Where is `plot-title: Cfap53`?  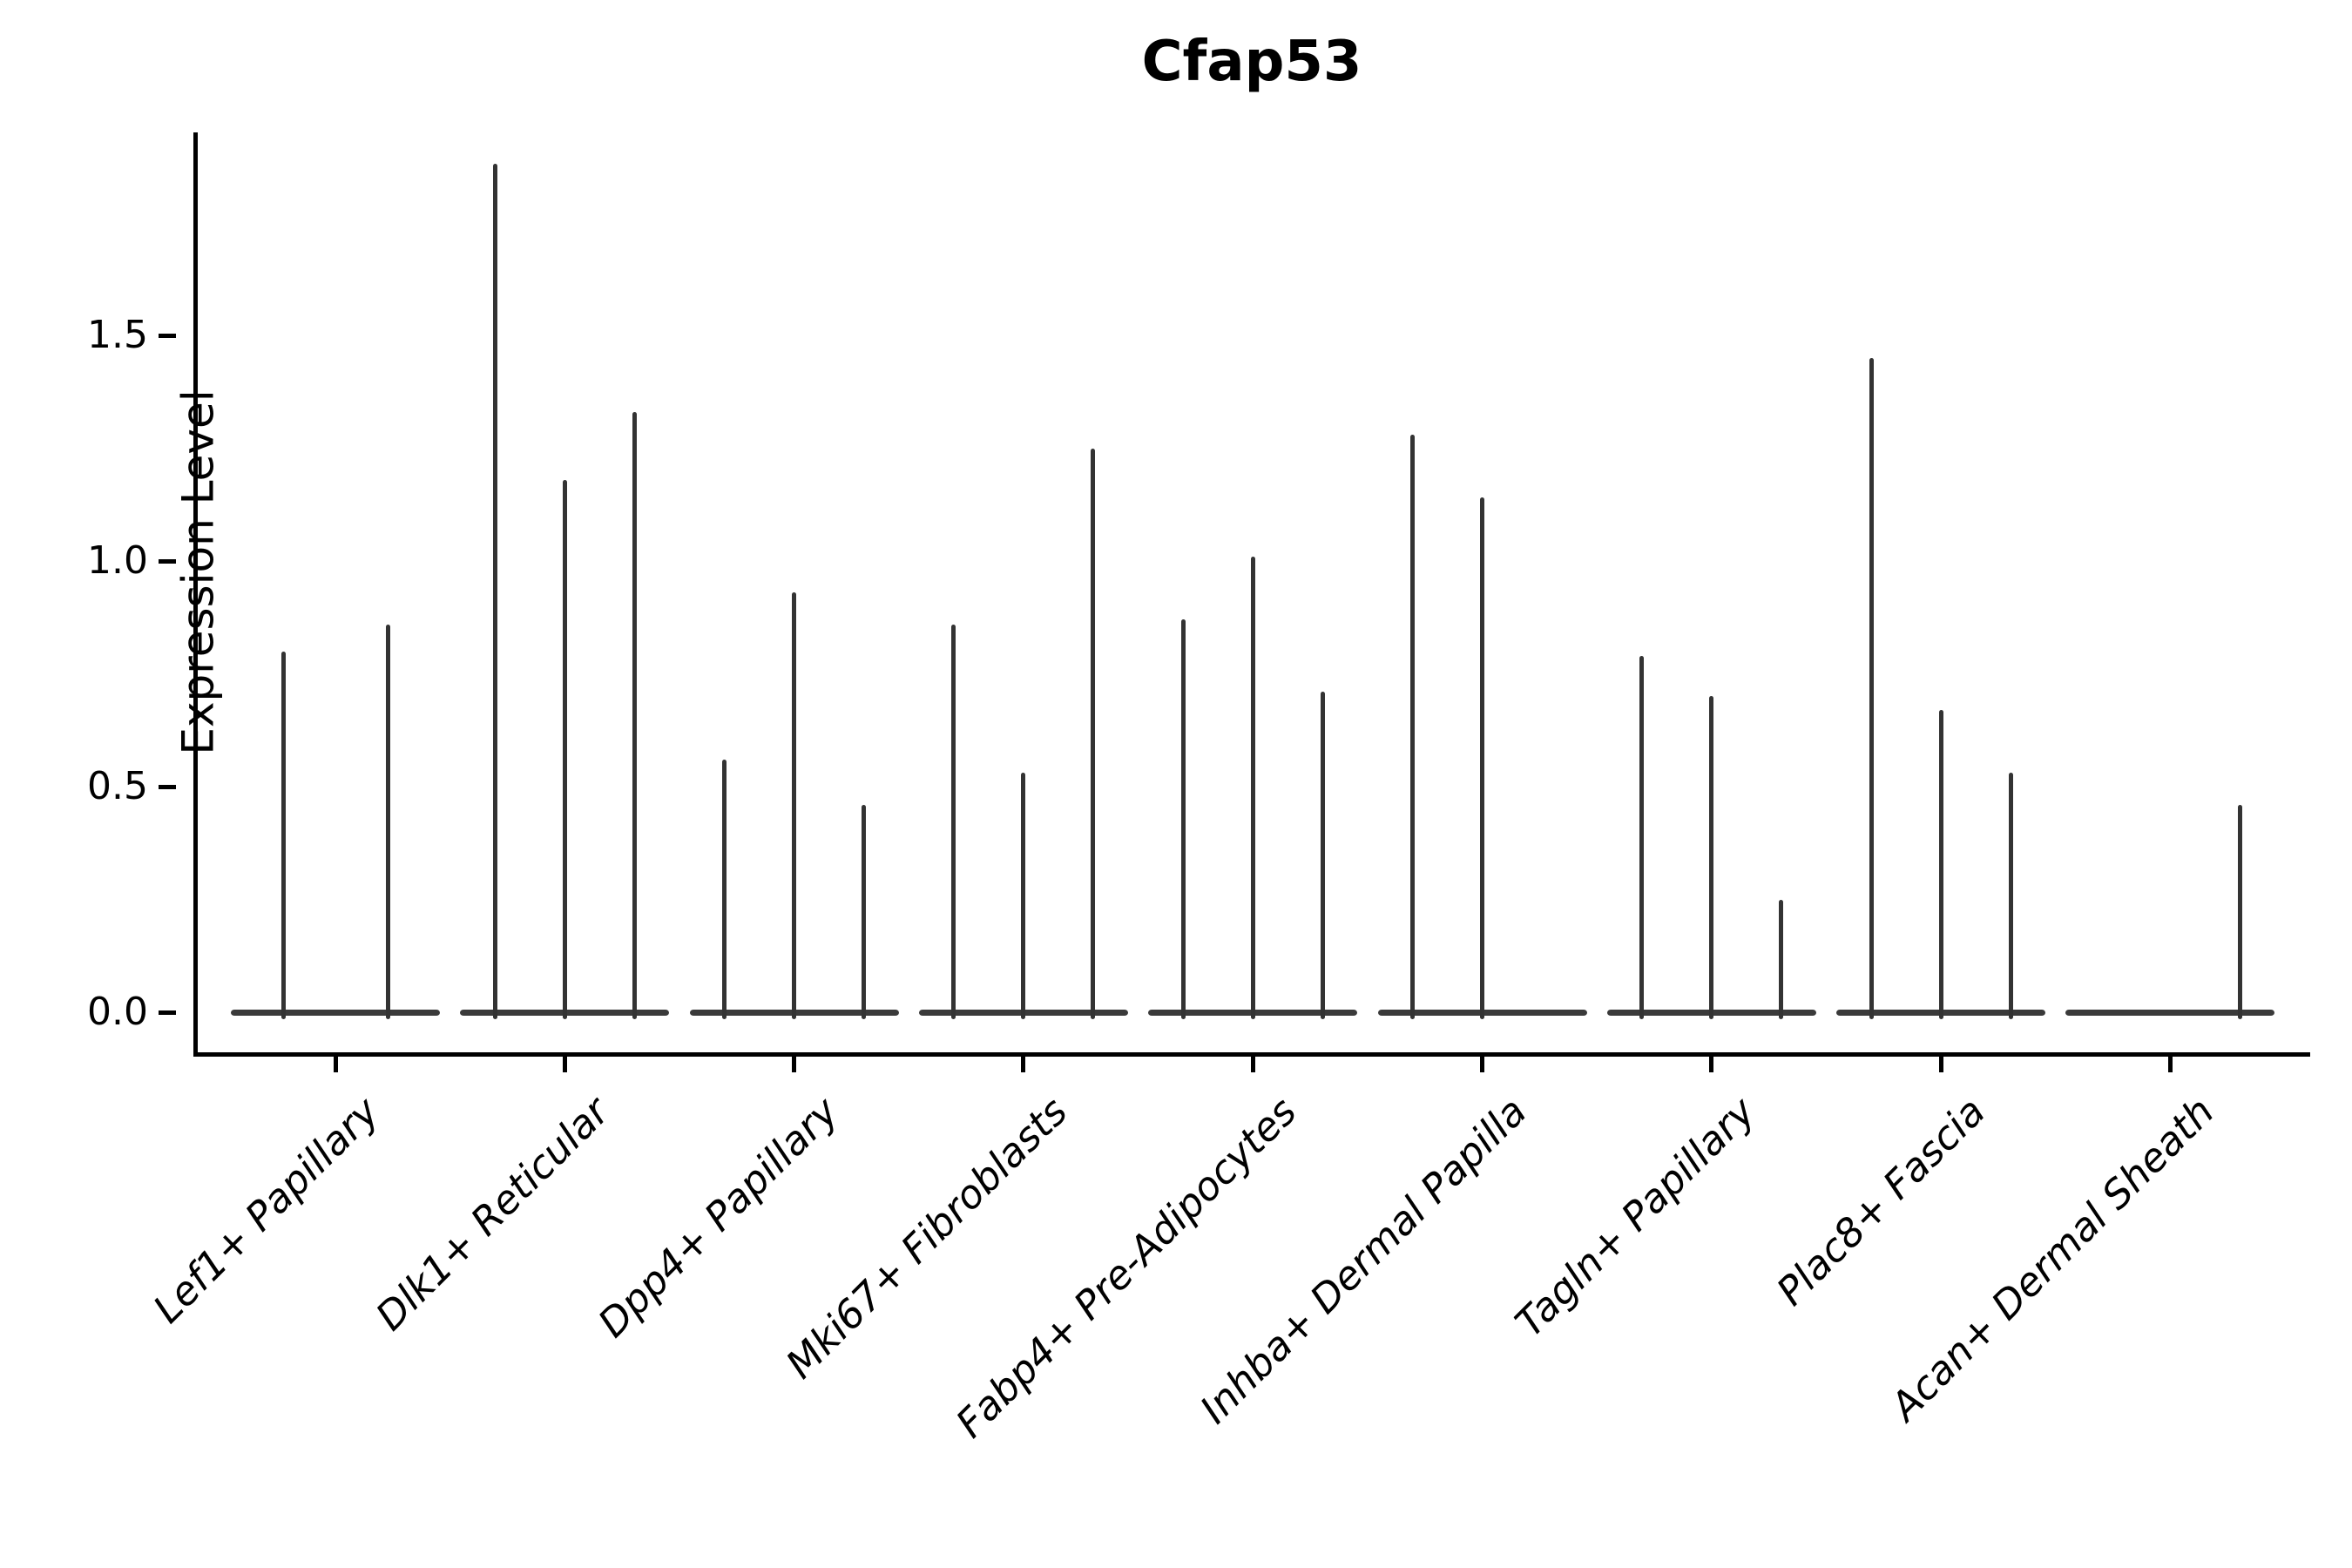
plot-title: Cfap53 is located at coordinates (1251, 62).